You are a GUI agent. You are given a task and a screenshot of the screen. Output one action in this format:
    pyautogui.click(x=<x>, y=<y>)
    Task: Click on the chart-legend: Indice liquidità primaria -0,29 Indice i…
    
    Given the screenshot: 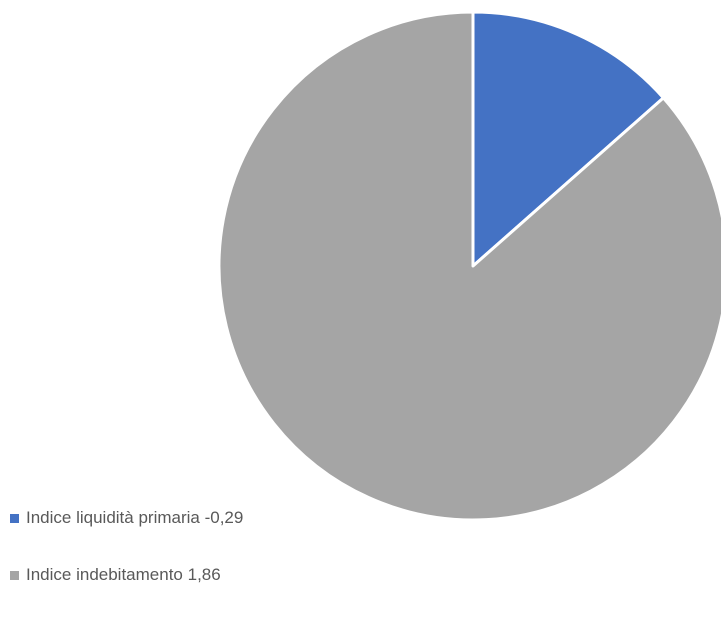 What is the action you would take?
    pyautogui.click(x=126, y=563)
    